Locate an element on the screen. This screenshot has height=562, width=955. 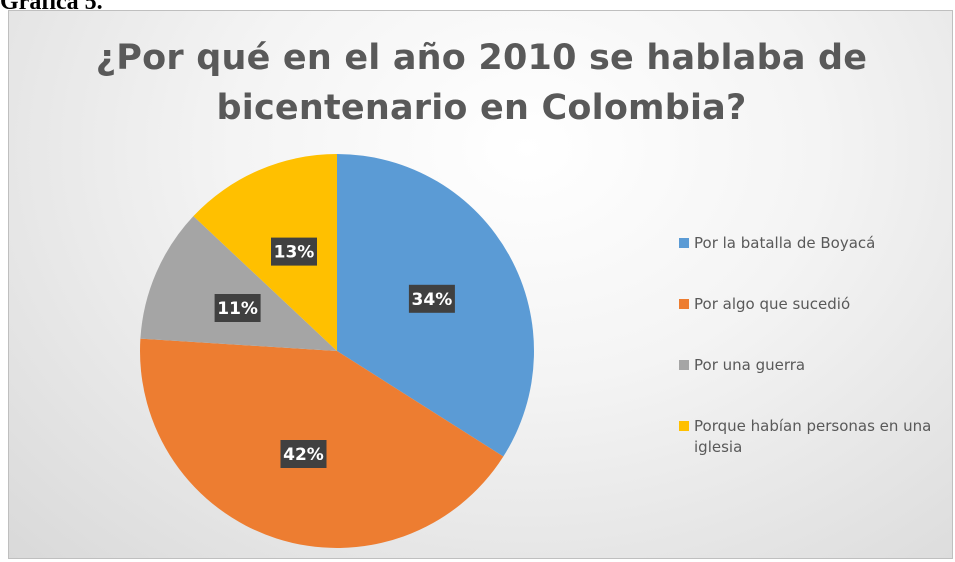
legend-swatch-algo-sucedio is located at coordinates (684, 304).